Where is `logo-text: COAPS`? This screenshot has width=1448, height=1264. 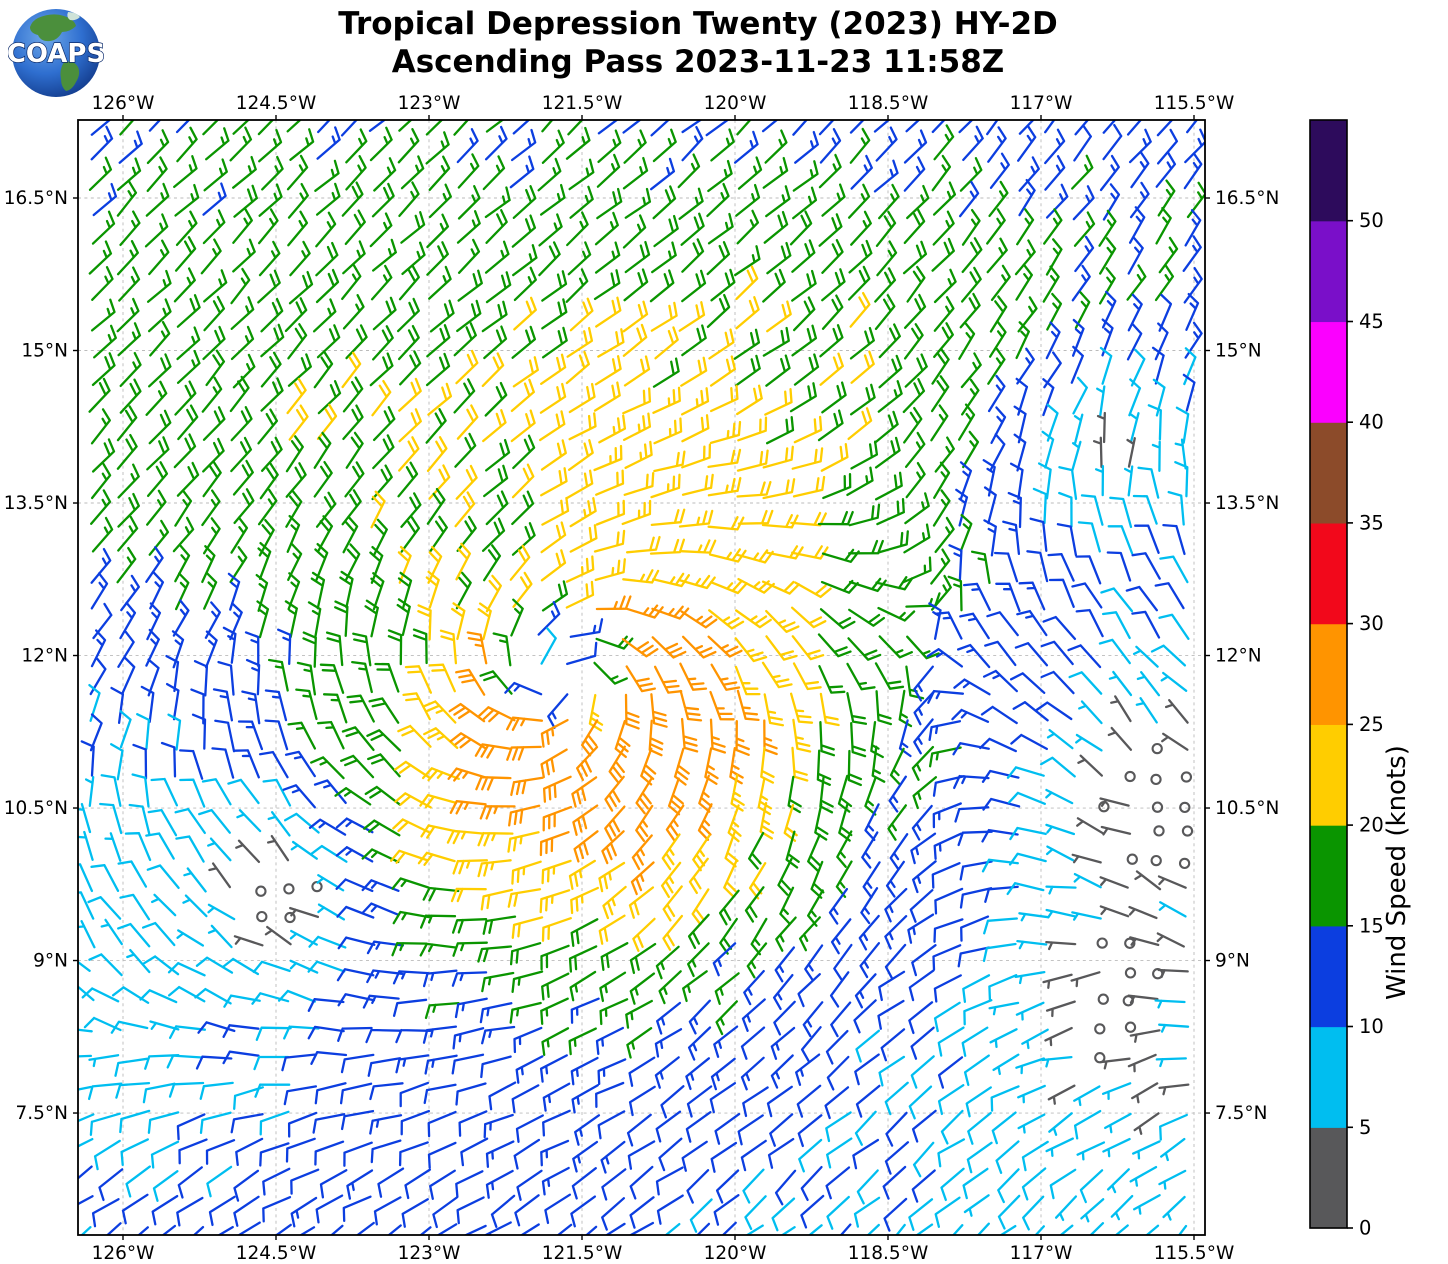 logo-text: COAPS is located at coordinates (56, 54).